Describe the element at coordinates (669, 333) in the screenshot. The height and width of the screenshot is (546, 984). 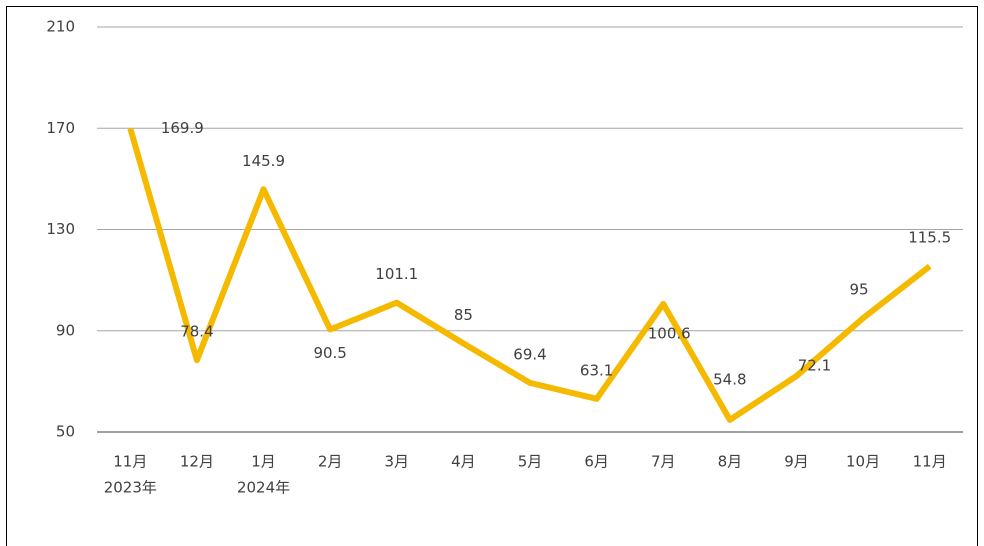
I see `data-label: 100.6` at that location.